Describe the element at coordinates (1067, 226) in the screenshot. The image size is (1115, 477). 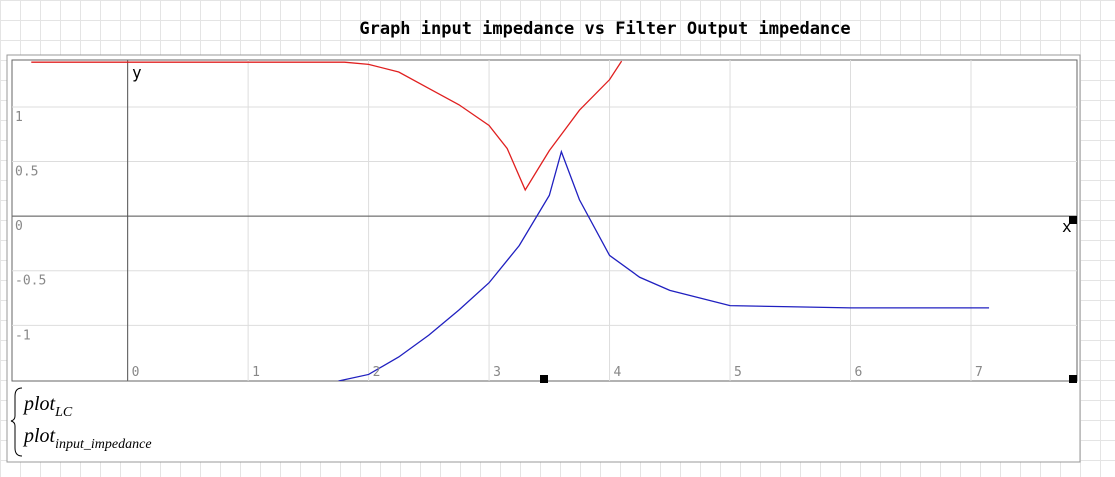
I see `x-axis-label: x` at that location.